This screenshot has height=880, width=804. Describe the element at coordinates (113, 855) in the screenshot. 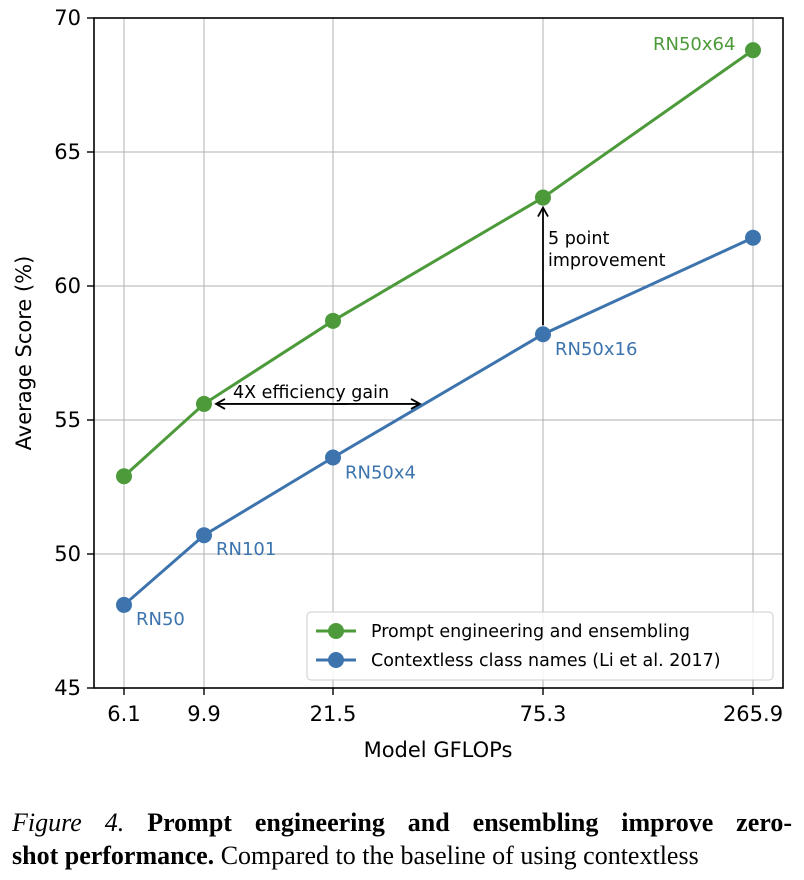

I see `caption-bold-line-2: shot performance.` at that location.